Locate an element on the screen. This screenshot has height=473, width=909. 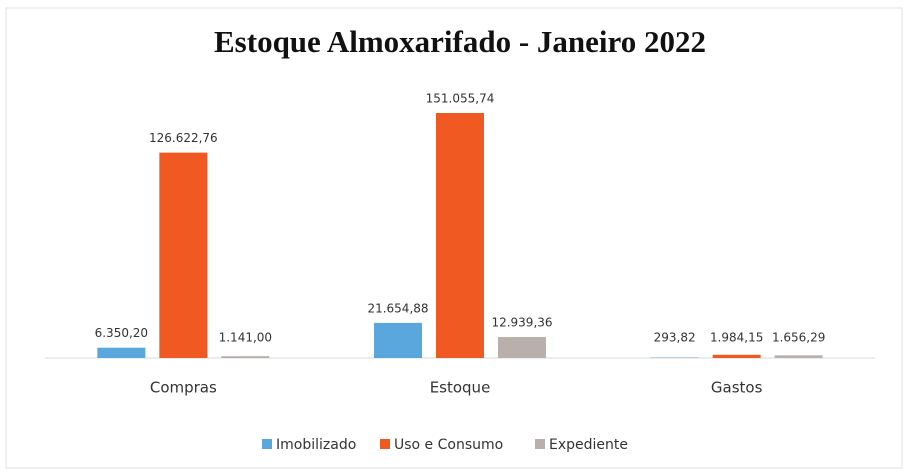
legend-label: Imobilizado is located at coordinates (316, 445).